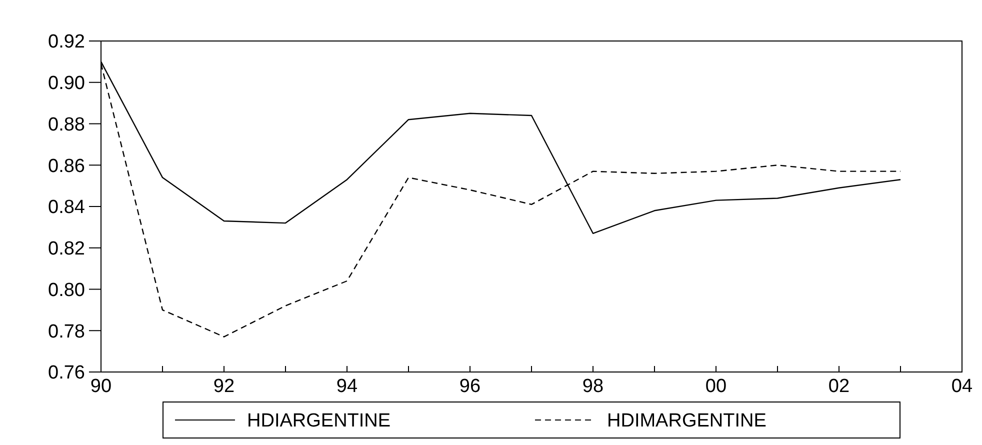 The image size is (982, 445). Describe the element at coordinates (66, 331) in the screenshot. I see `y-tick-label: 0.78` at that location.